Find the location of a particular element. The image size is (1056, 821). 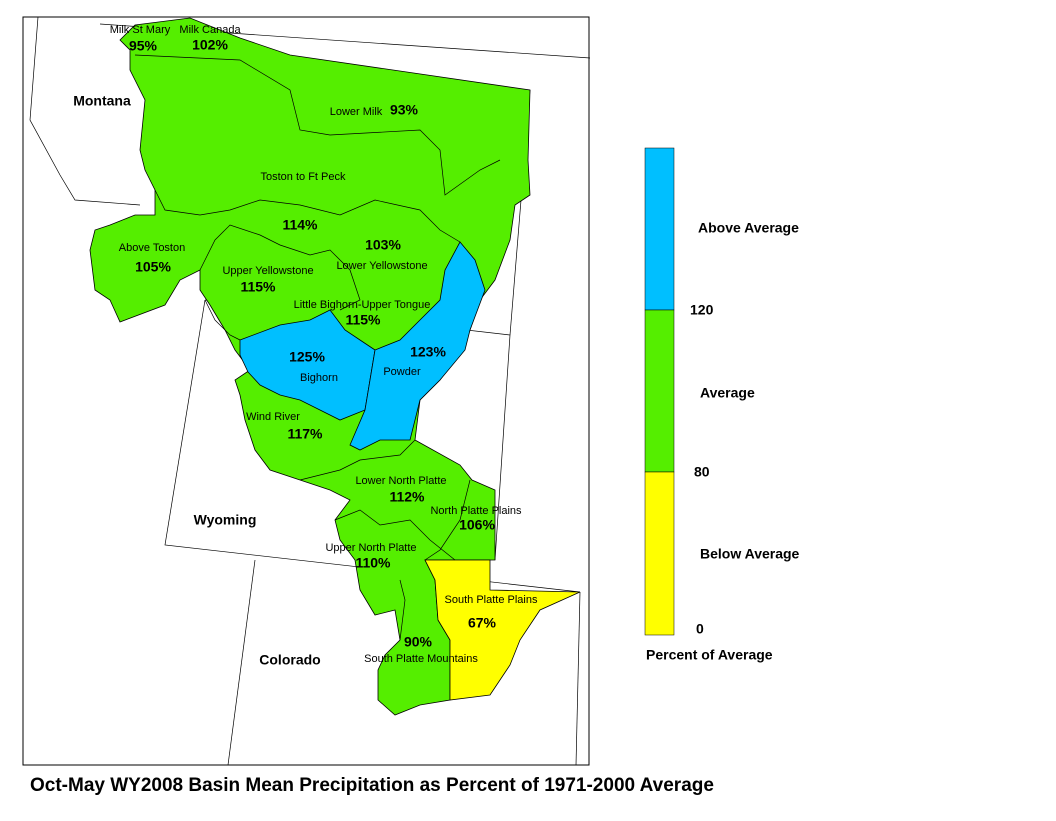

basin-name: Lower North Platte is located at coordinates (400, 481).